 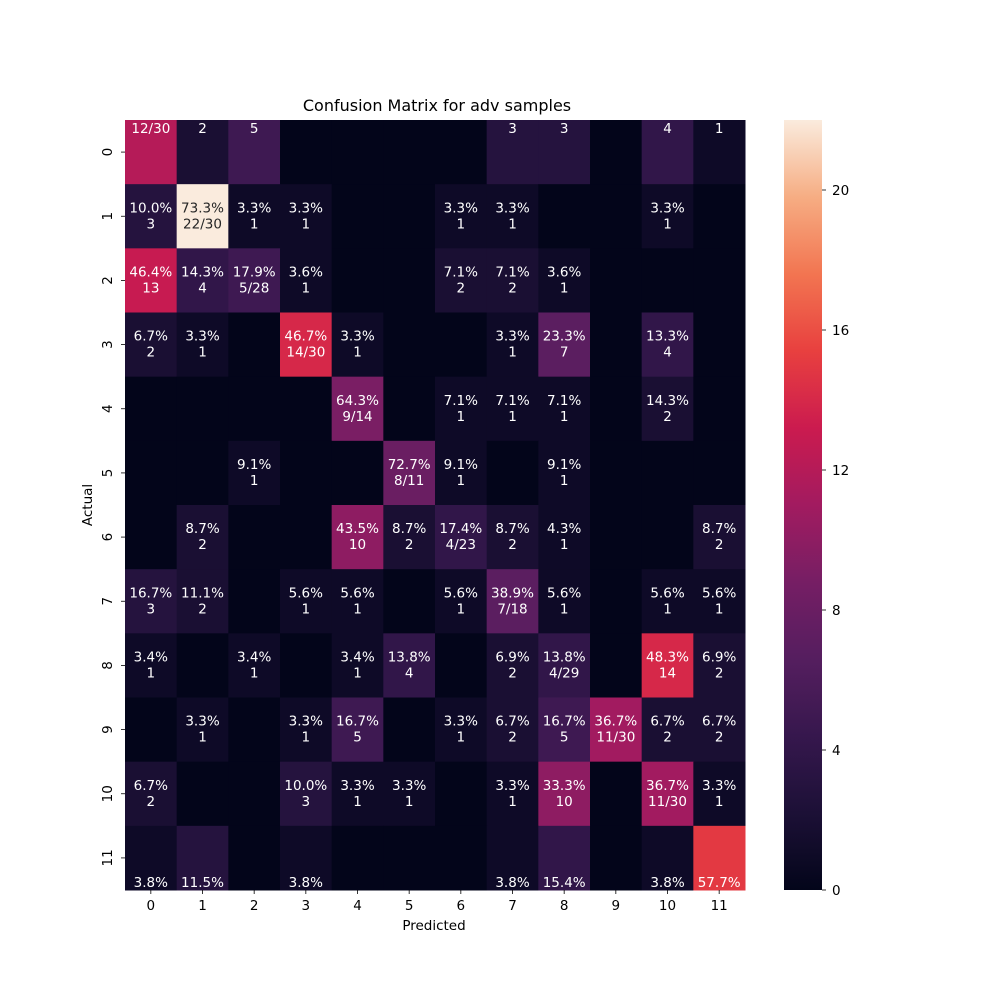 I want to click on cell-label-r7-c3-1: 1, so click(x=306, y=609).